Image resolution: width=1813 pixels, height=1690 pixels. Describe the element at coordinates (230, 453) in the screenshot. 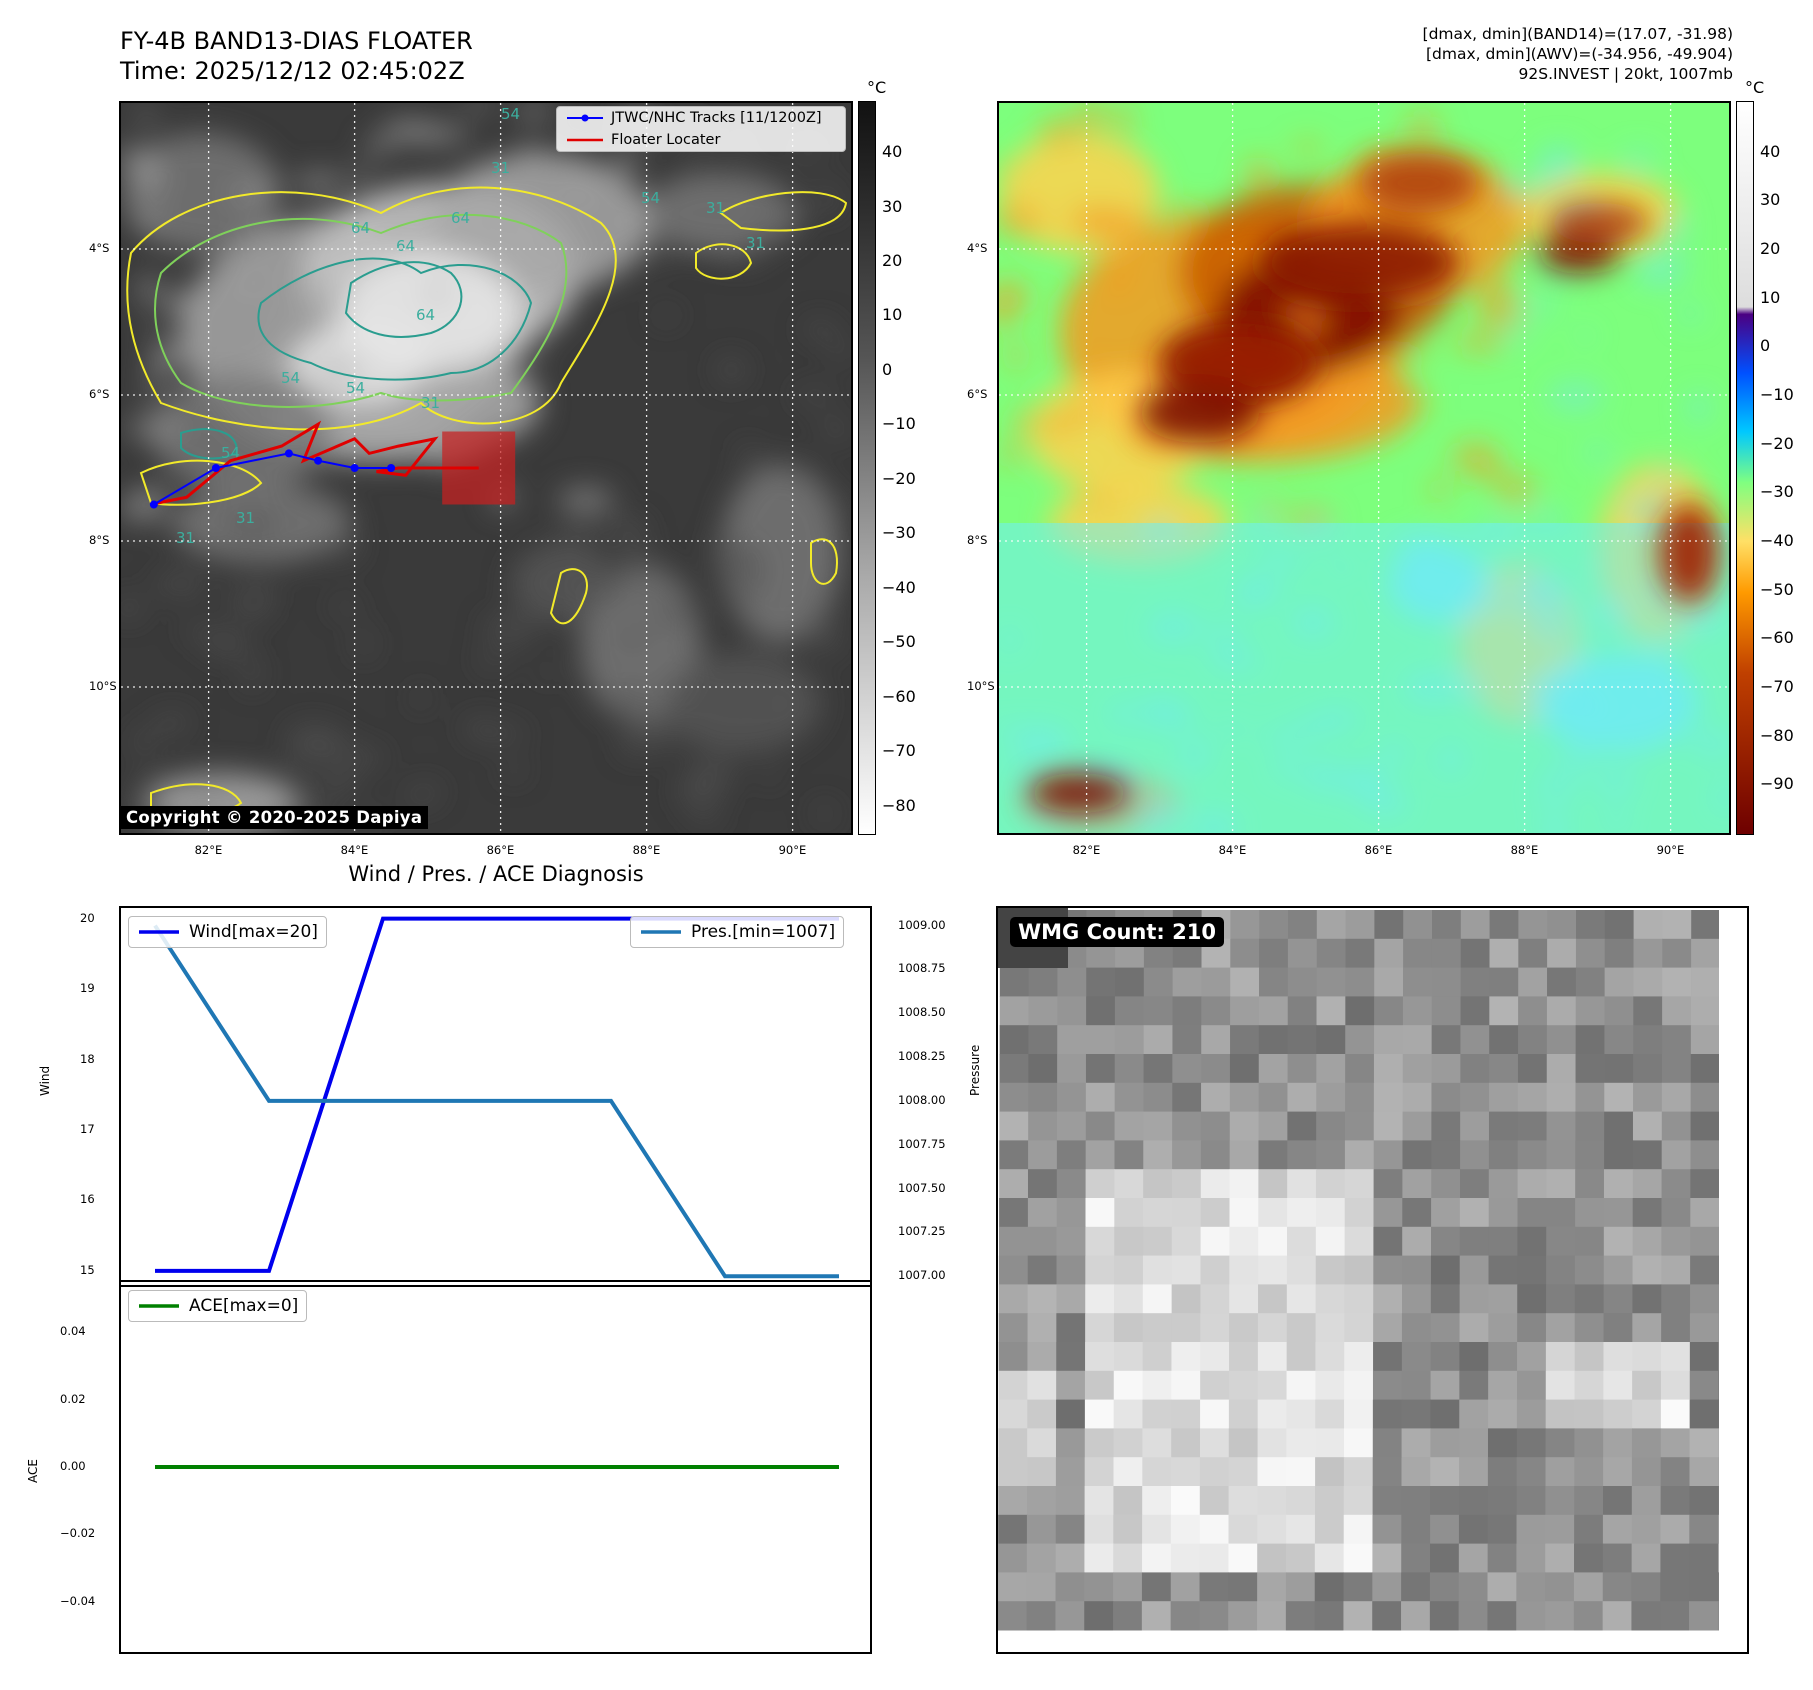

I see `contour-label: 54` at that location.